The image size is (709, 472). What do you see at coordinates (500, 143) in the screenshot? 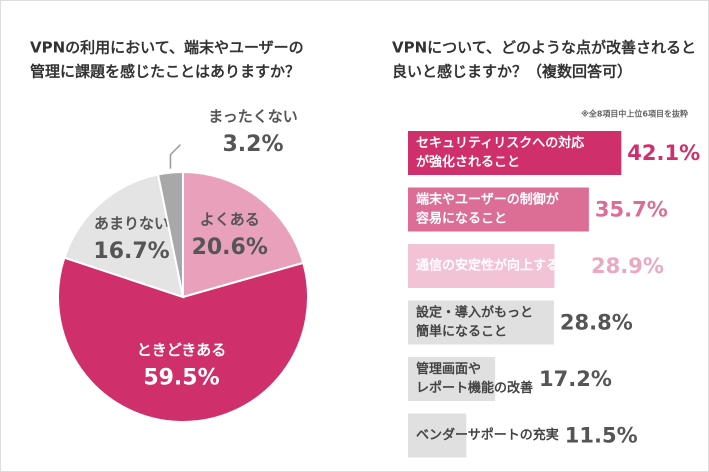
I see `bar-label: セキュリティリスクへの対応` at bounding box center [500, 143].